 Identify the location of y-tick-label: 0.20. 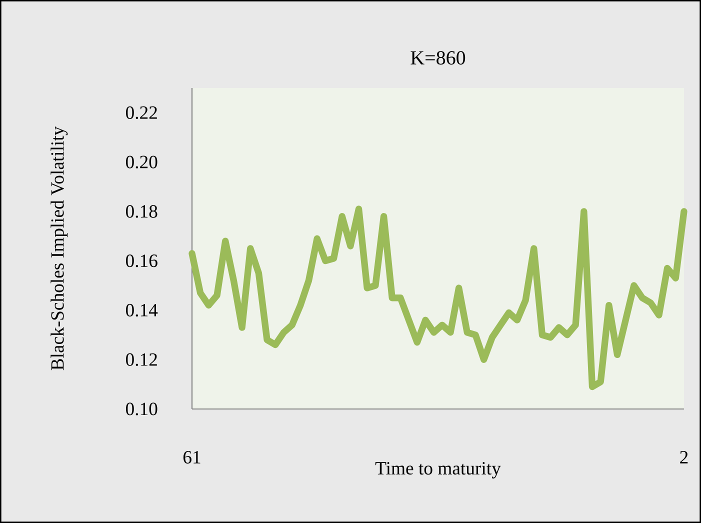
(142, 162).